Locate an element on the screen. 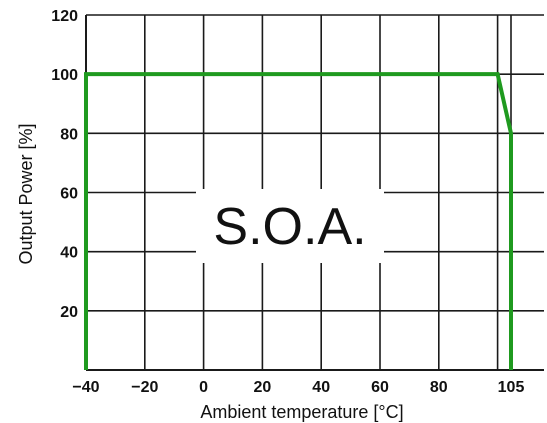 Image resolution: width=547 pixels, height=423 pixels. y-tick-label: 100 is located at coordinates (64, 75).